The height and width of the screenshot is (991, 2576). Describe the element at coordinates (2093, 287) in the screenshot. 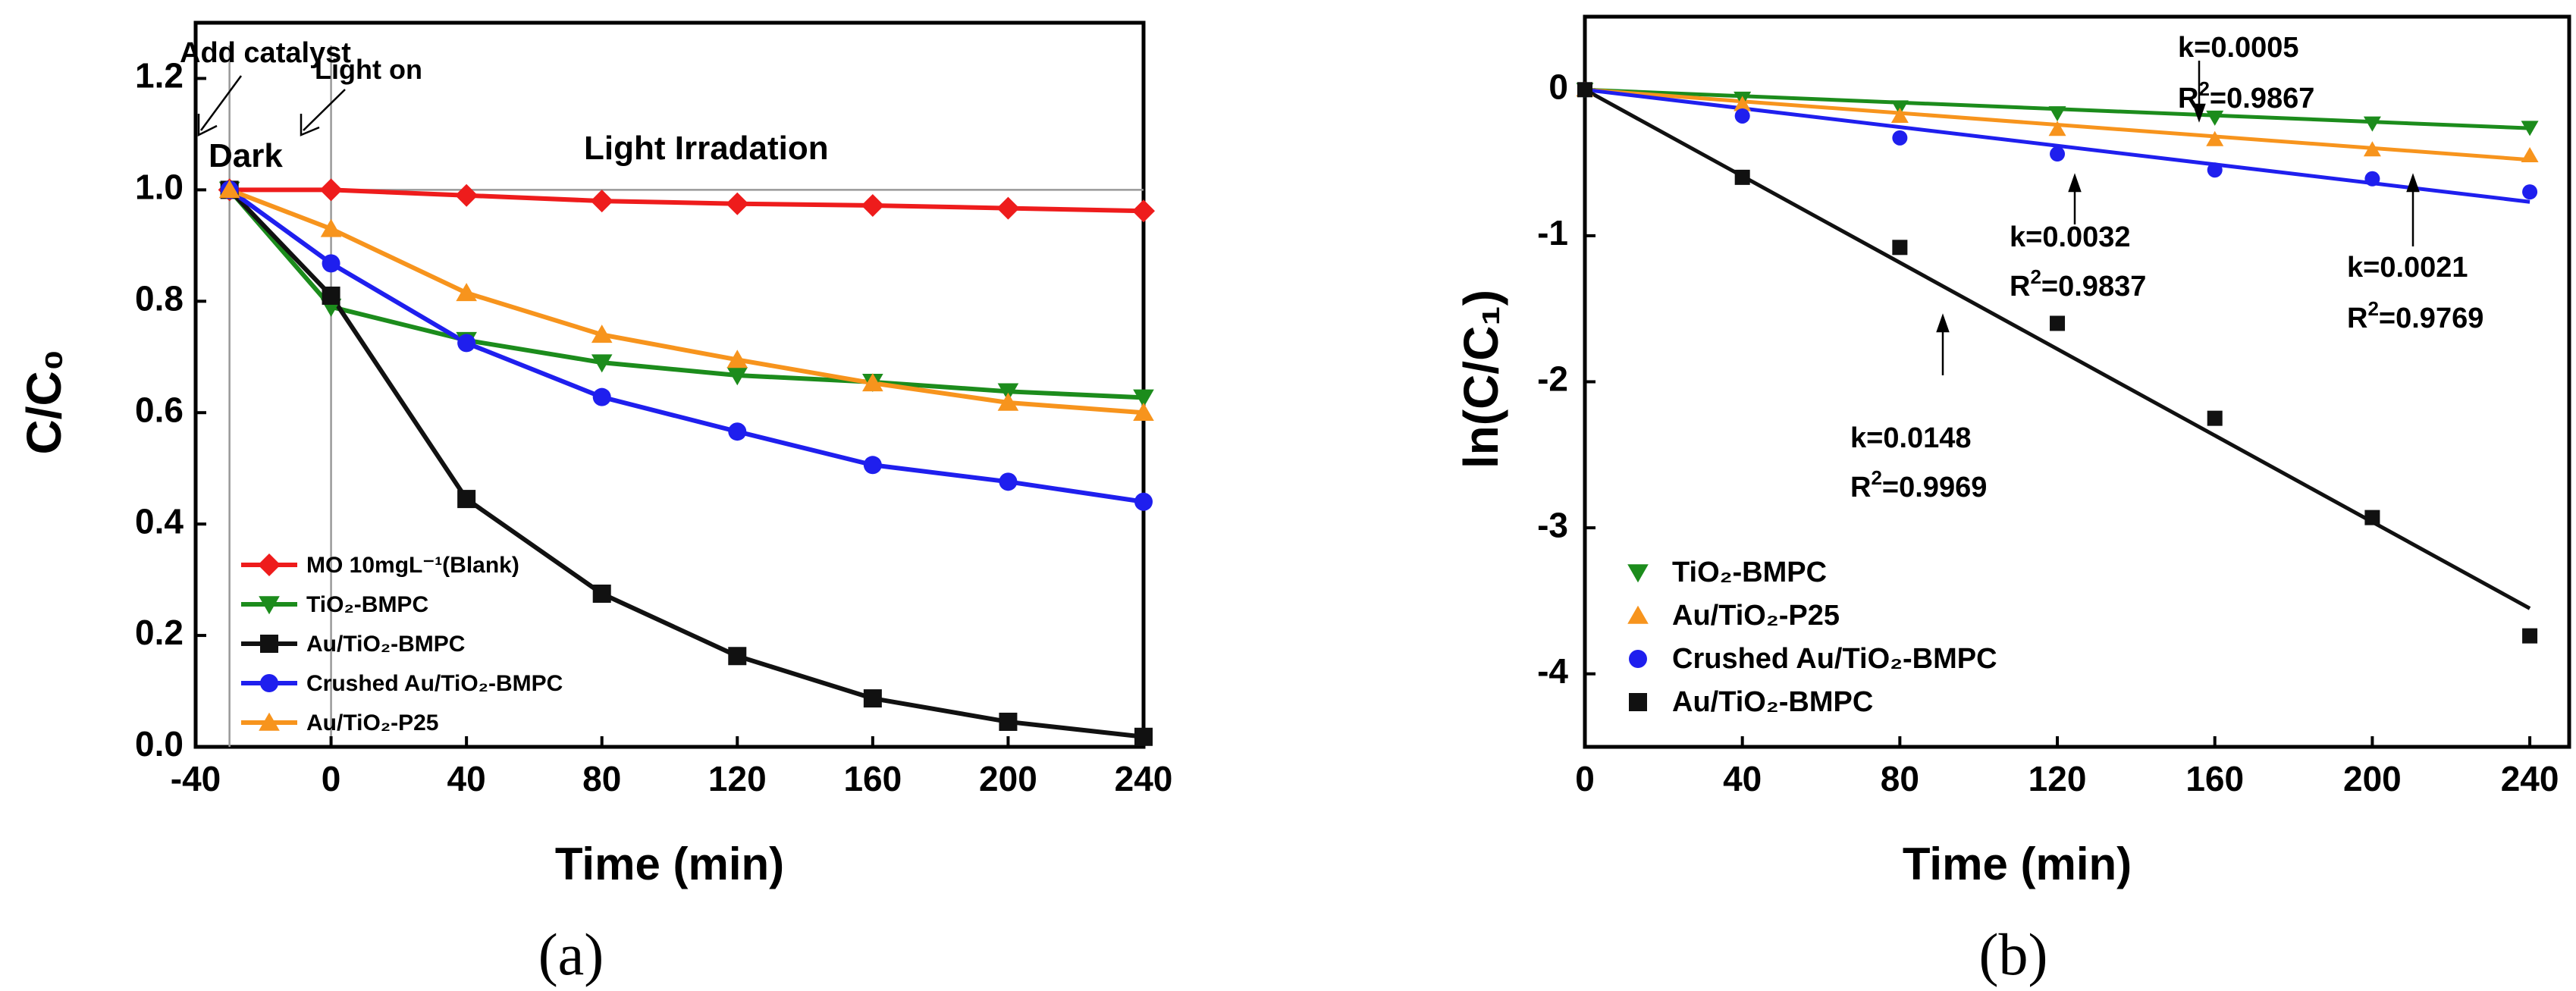

I see `b-r2: =0.9837` at that location.